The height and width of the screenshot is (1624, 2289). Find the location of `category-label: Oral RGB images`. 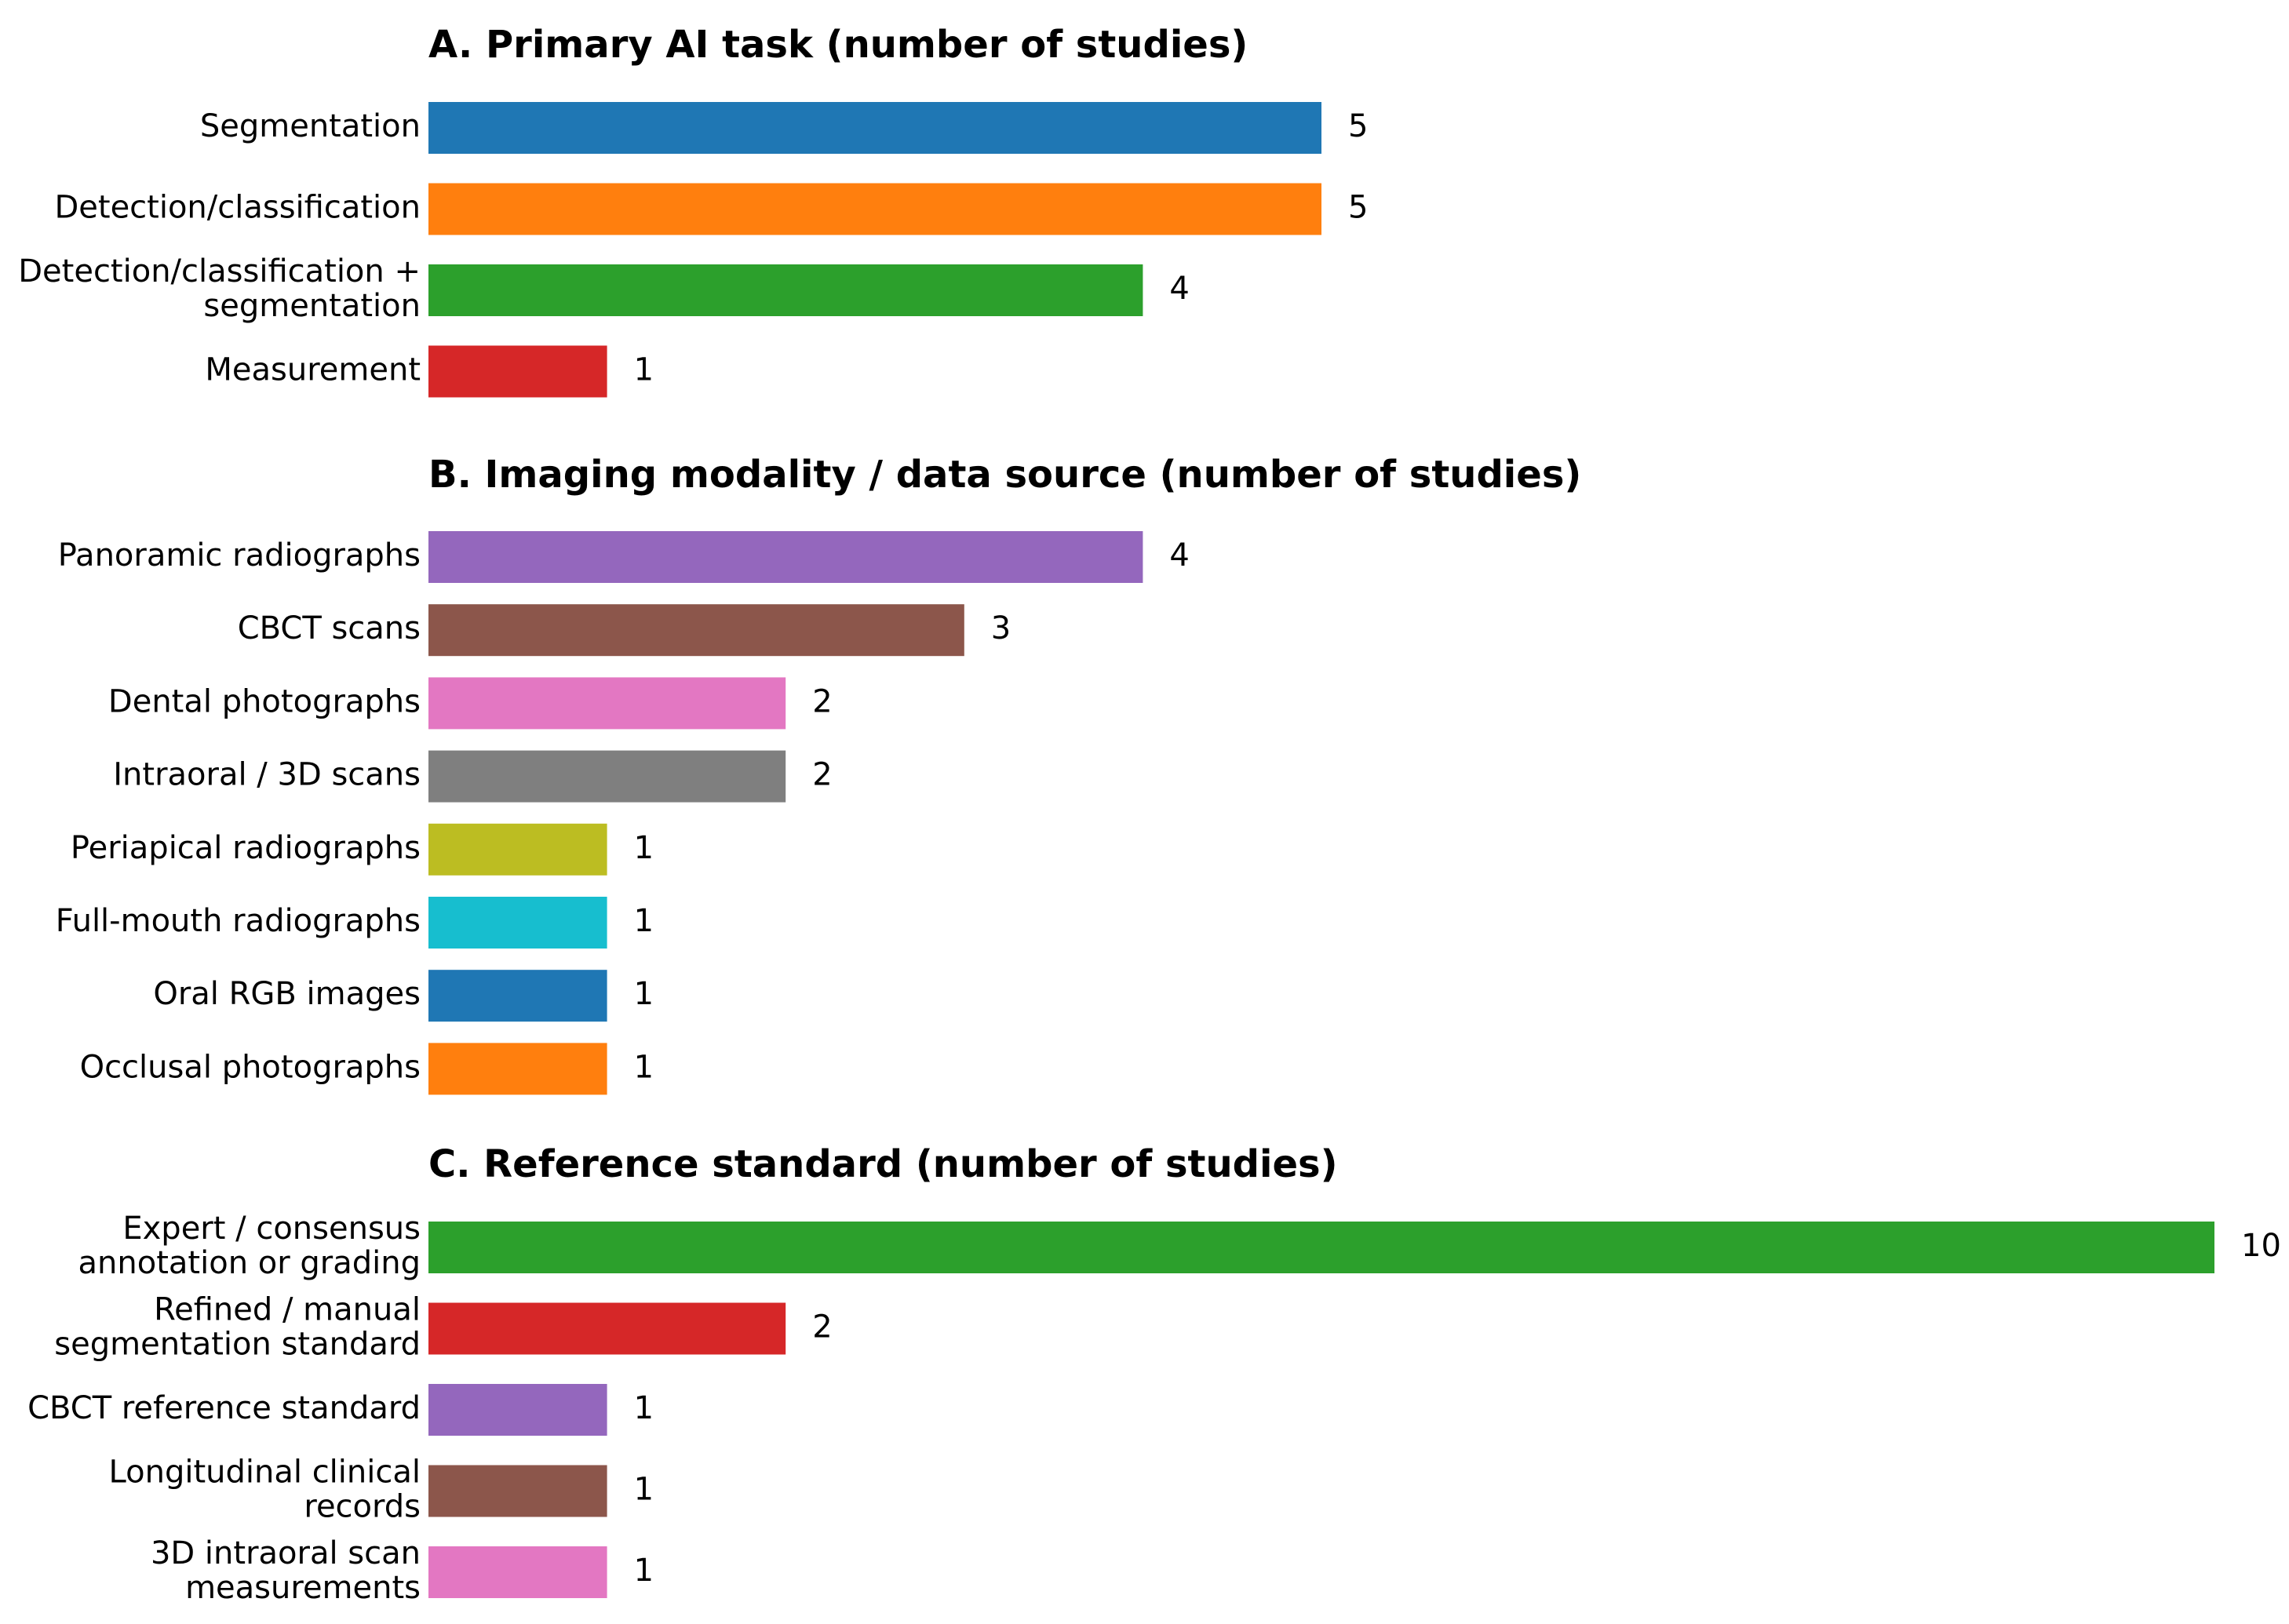

category-label: Oral RGB images is located at coordinates (287, 994).